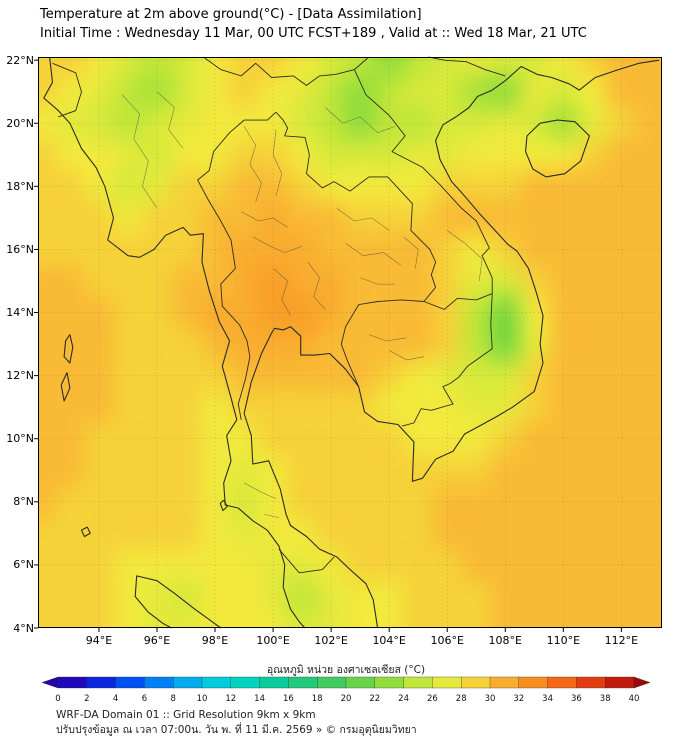  What do you see at coordinates (331, 640) in the screenshot?
I see `x-tick-label: 102°E` at bounding box center [331, 640].